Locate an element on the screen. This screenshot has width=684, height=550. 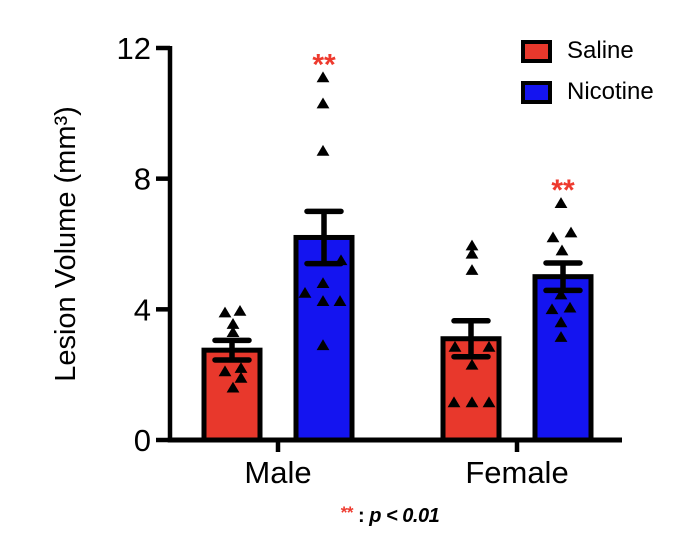
y-tick-label: 4 is located at coordinates (142, 309).